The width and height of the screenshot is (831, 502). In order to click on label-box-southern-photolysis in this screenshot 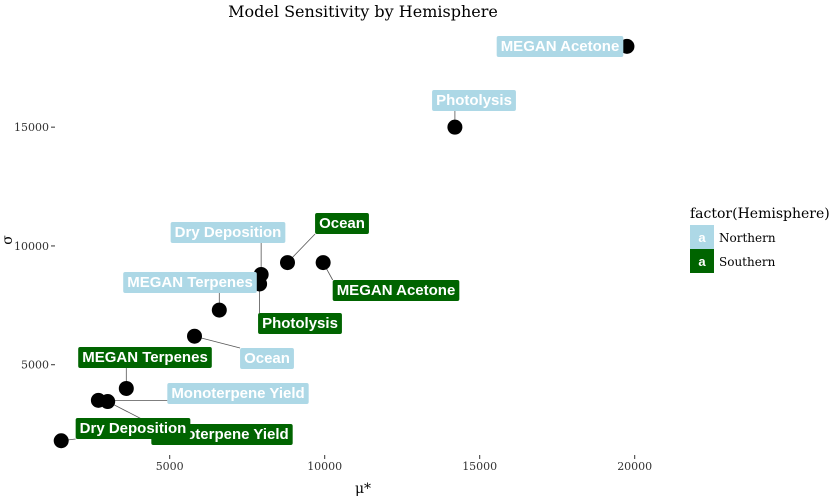, I will do `click(300, 323)`.